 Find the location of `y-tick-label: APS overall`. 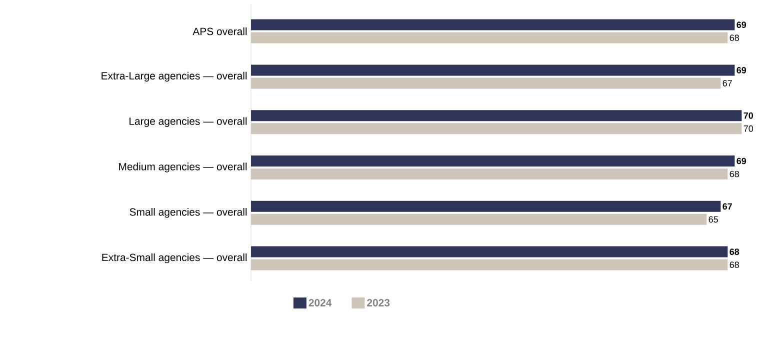

y-tick-label: APS overall is located at coordinates (219, 31).